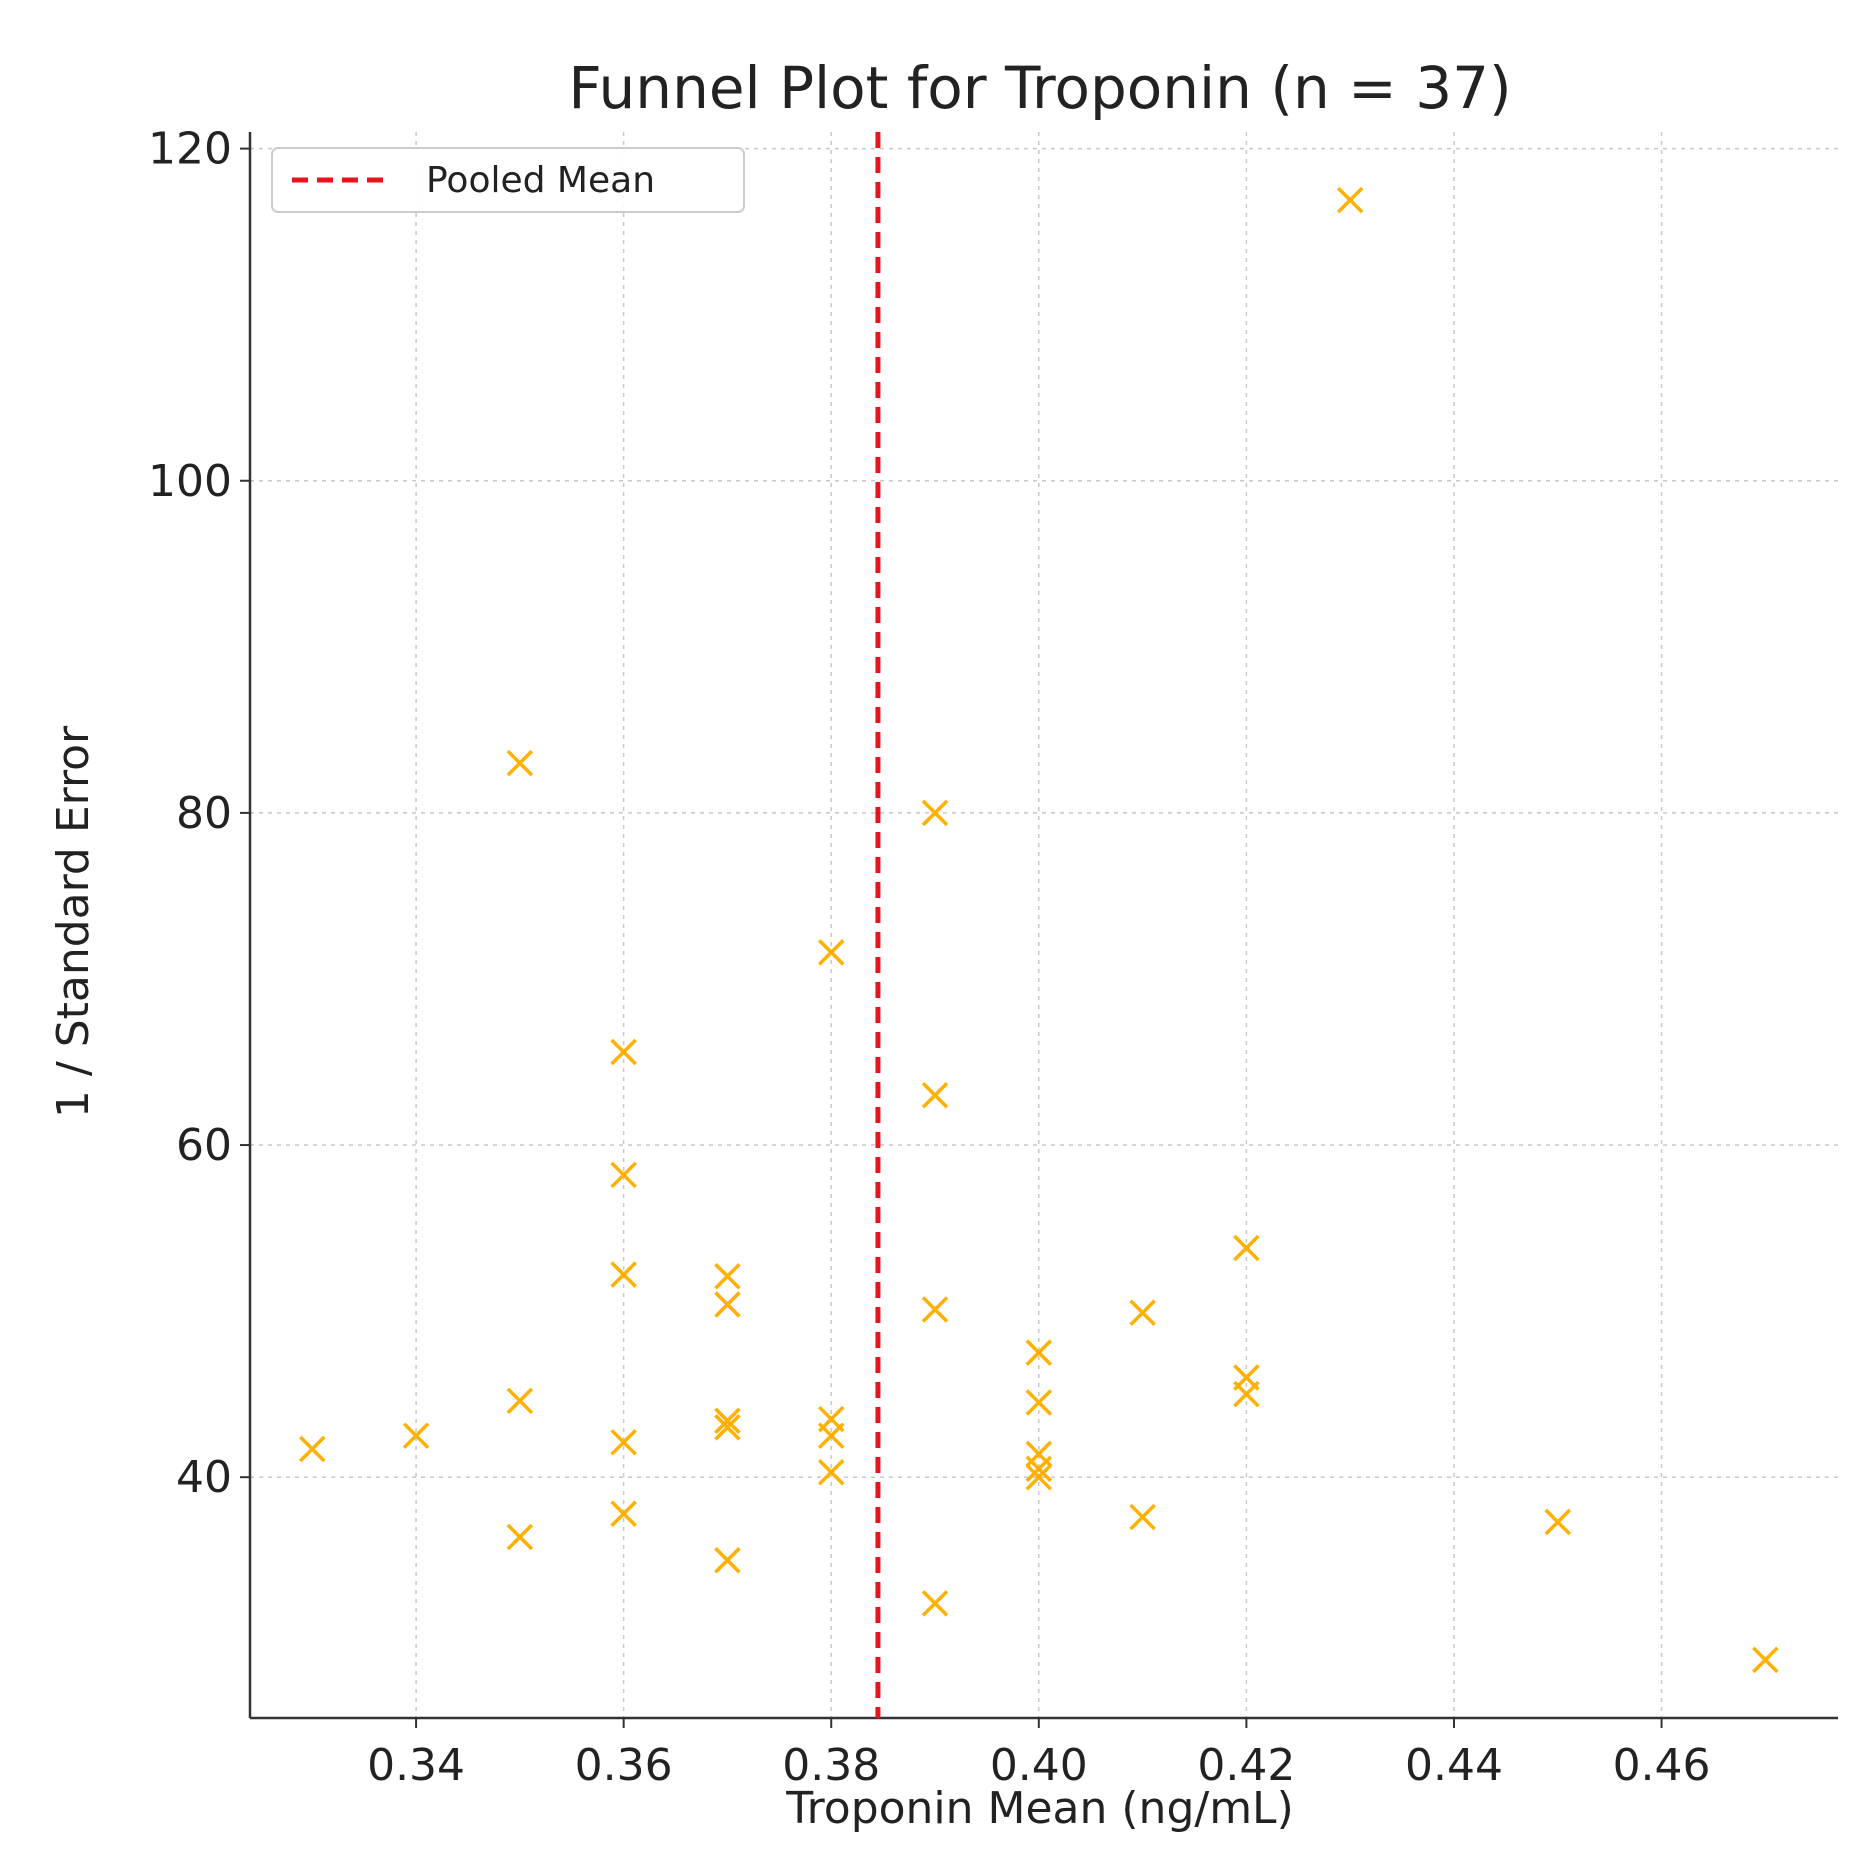  Describe the element at coordinates (1246, 1765) in the screenshot. I see `x-tick-label: 0.42` at that location.